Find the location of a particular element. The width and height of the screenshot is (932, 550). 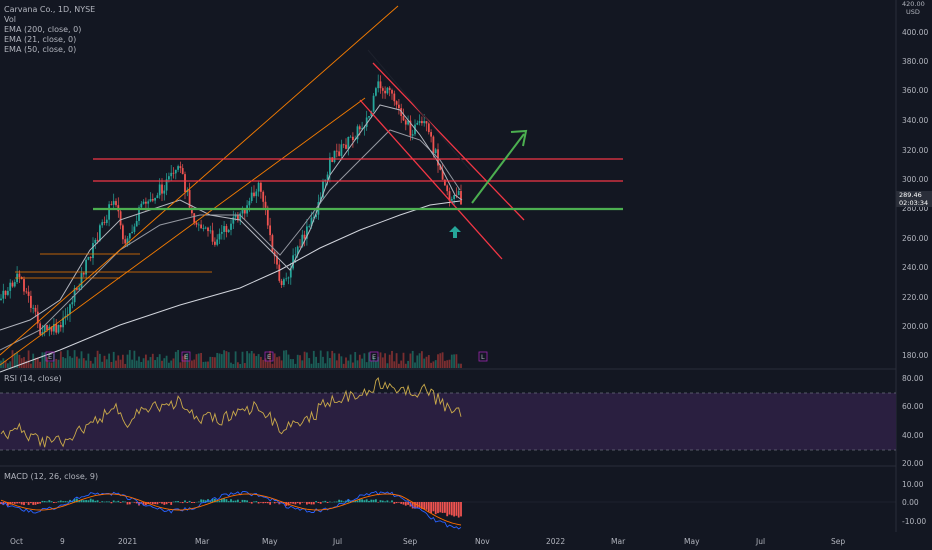

ema50-legend: EMA (50, close, 0) is located at coordinates (40, 49).